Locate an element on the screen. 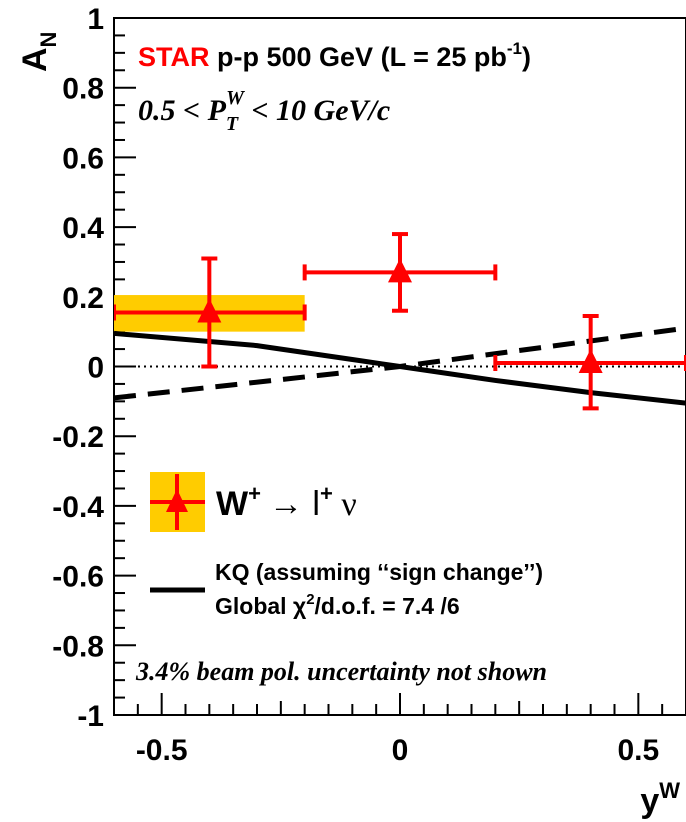 The width and height of the screenshot is (686, 822). y-tick-label: 1 is located at coordinates (95, 19).